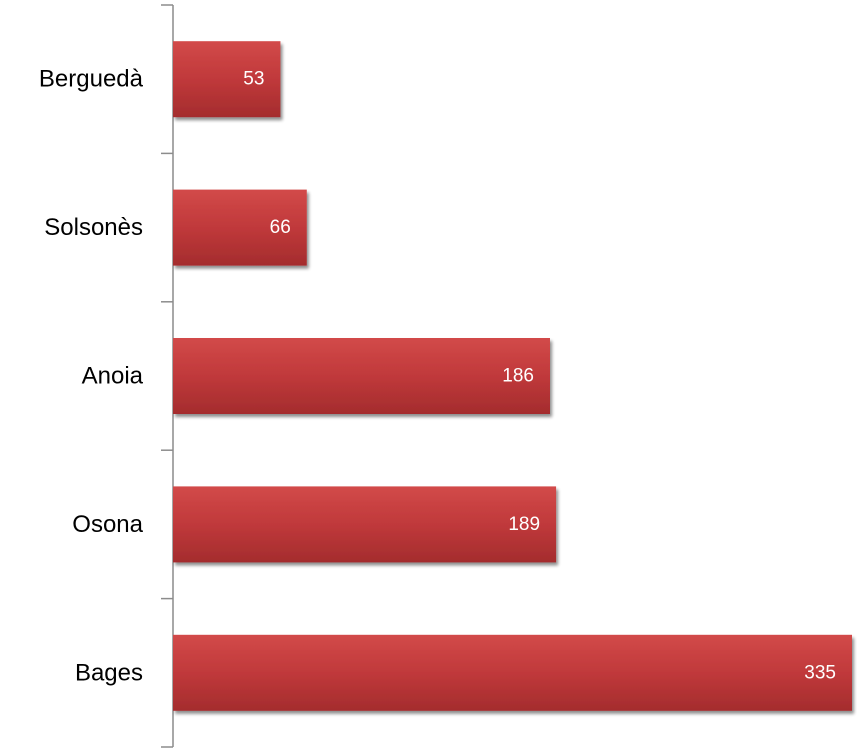 The width and height of the screenshot is (857, 754). What do you see at coordinates (361, 376) in the screenshot?
I see `bar-anoia` at bounding box center [361, 376].